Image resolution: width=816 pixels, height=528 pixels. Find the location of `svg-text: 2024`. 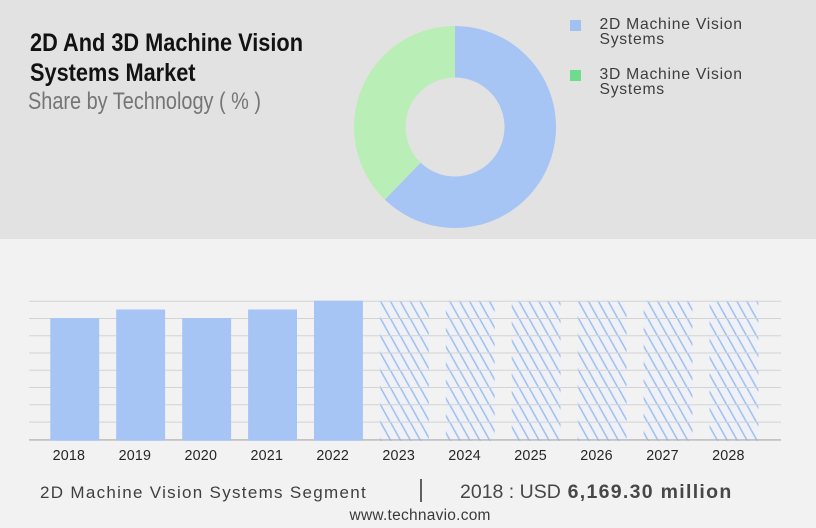

svg-text: 2024 is located at coordinates (464, 456).